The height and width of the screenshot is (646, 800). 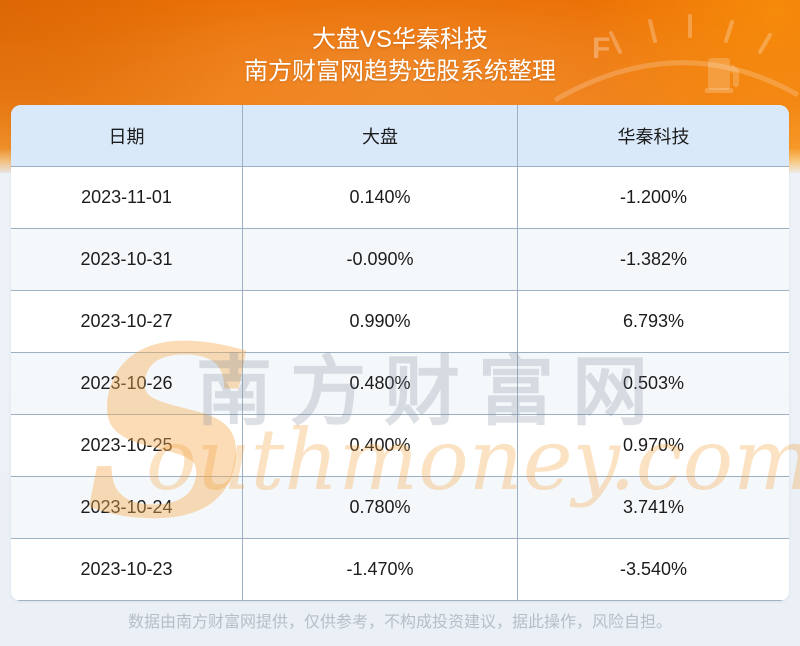 What do you see at coordinates (399, 39) in the screenshot?
I see `page-title: 大盘VS华秦科技` at bounding box center [399, 39].